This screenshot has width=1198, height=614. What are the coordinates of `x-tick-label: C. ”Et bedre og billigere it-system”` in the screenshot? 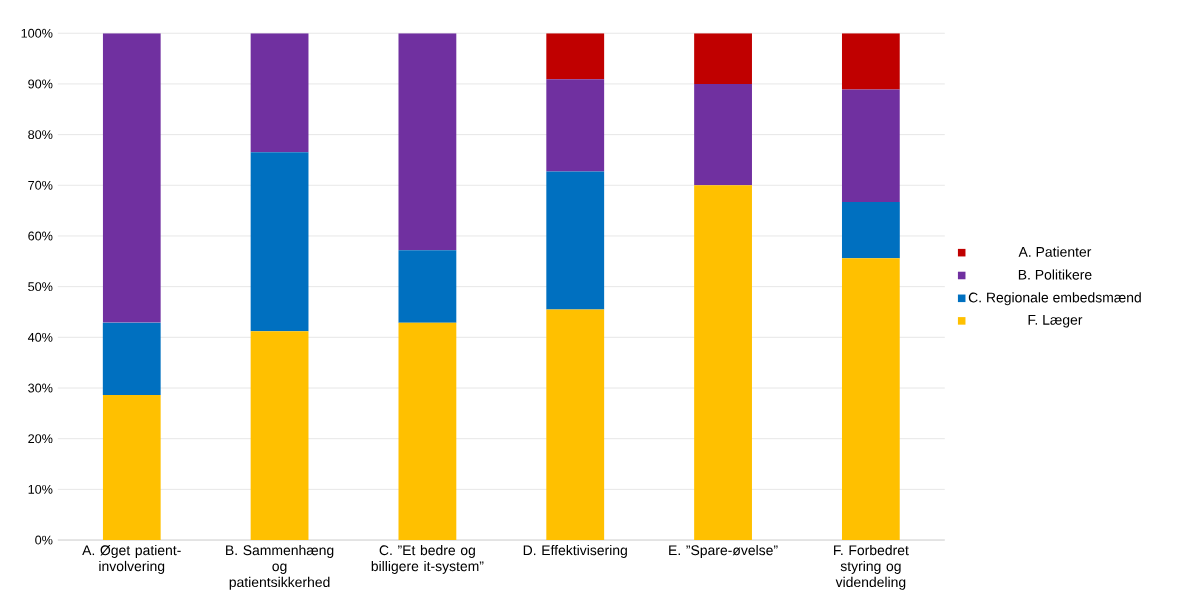 It's located at (427, 559).